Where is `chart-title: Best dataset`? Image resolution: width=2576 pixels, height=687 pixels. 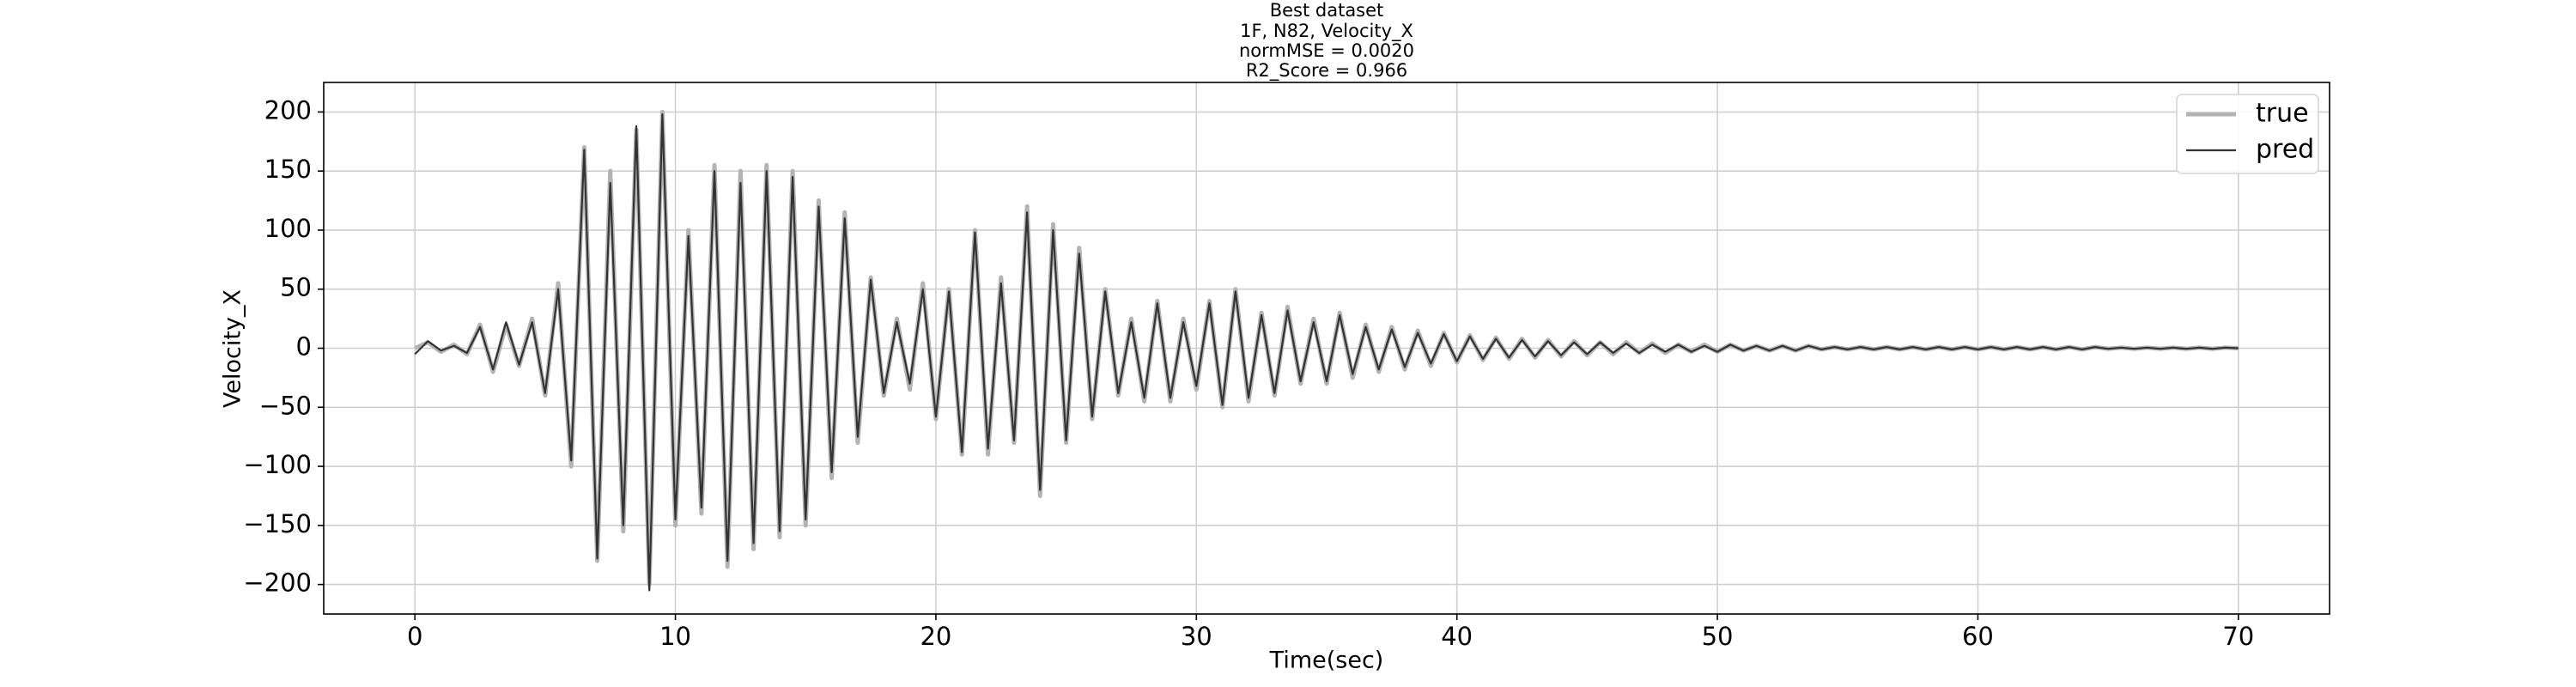 chart-title: Best dataset is located at coordinates (1327, 10).